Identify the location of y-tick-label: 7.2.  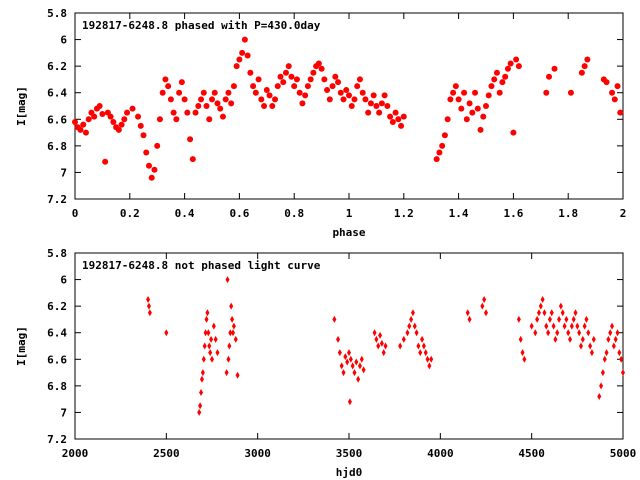
(57, 199).